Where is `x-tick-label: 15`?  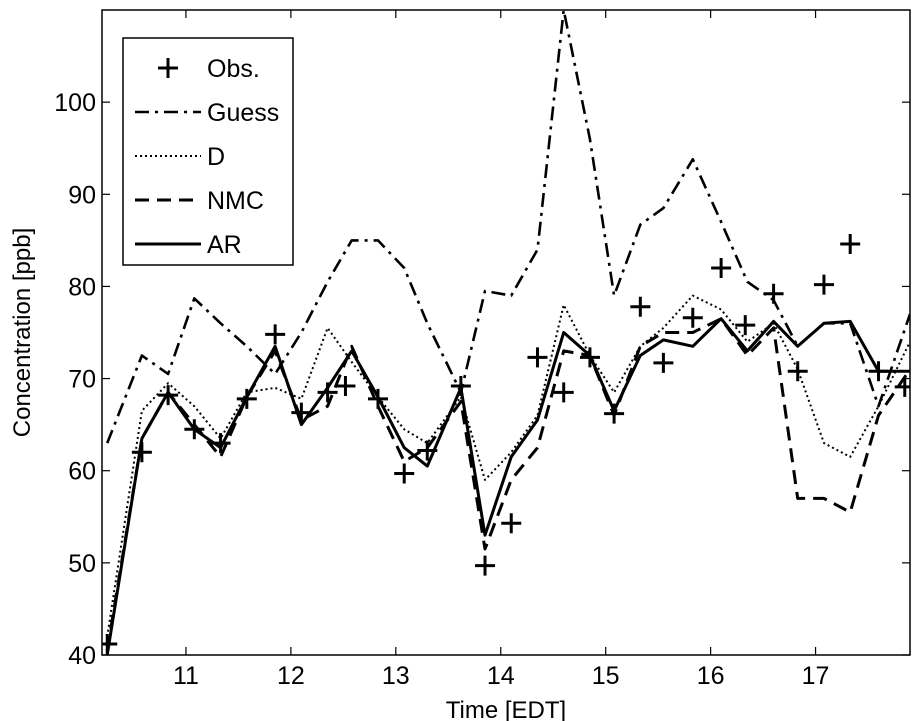
x-tick-label: 15 is located at coordinates (606, 676).